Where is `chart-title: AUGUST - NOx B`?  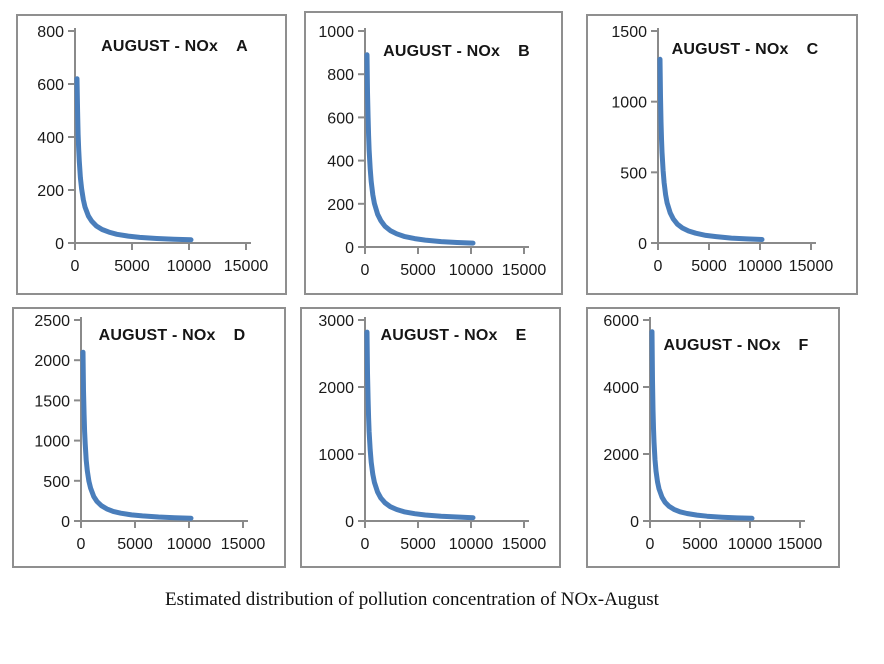
chart-title: AUGUST - NOx B is located at coordinates (456, 52).